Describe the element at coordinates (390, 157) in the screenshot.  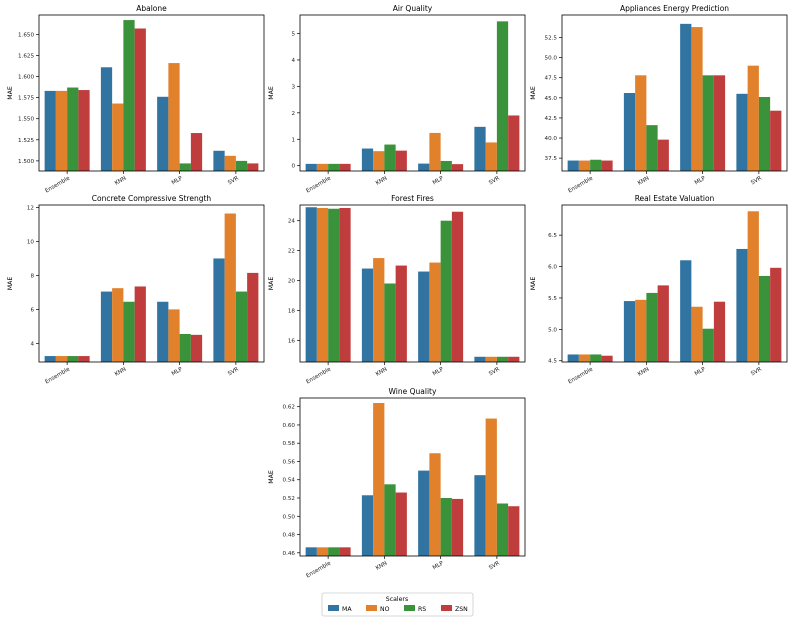
I see `chart-air-quality-bar-knn-rs` at that location.